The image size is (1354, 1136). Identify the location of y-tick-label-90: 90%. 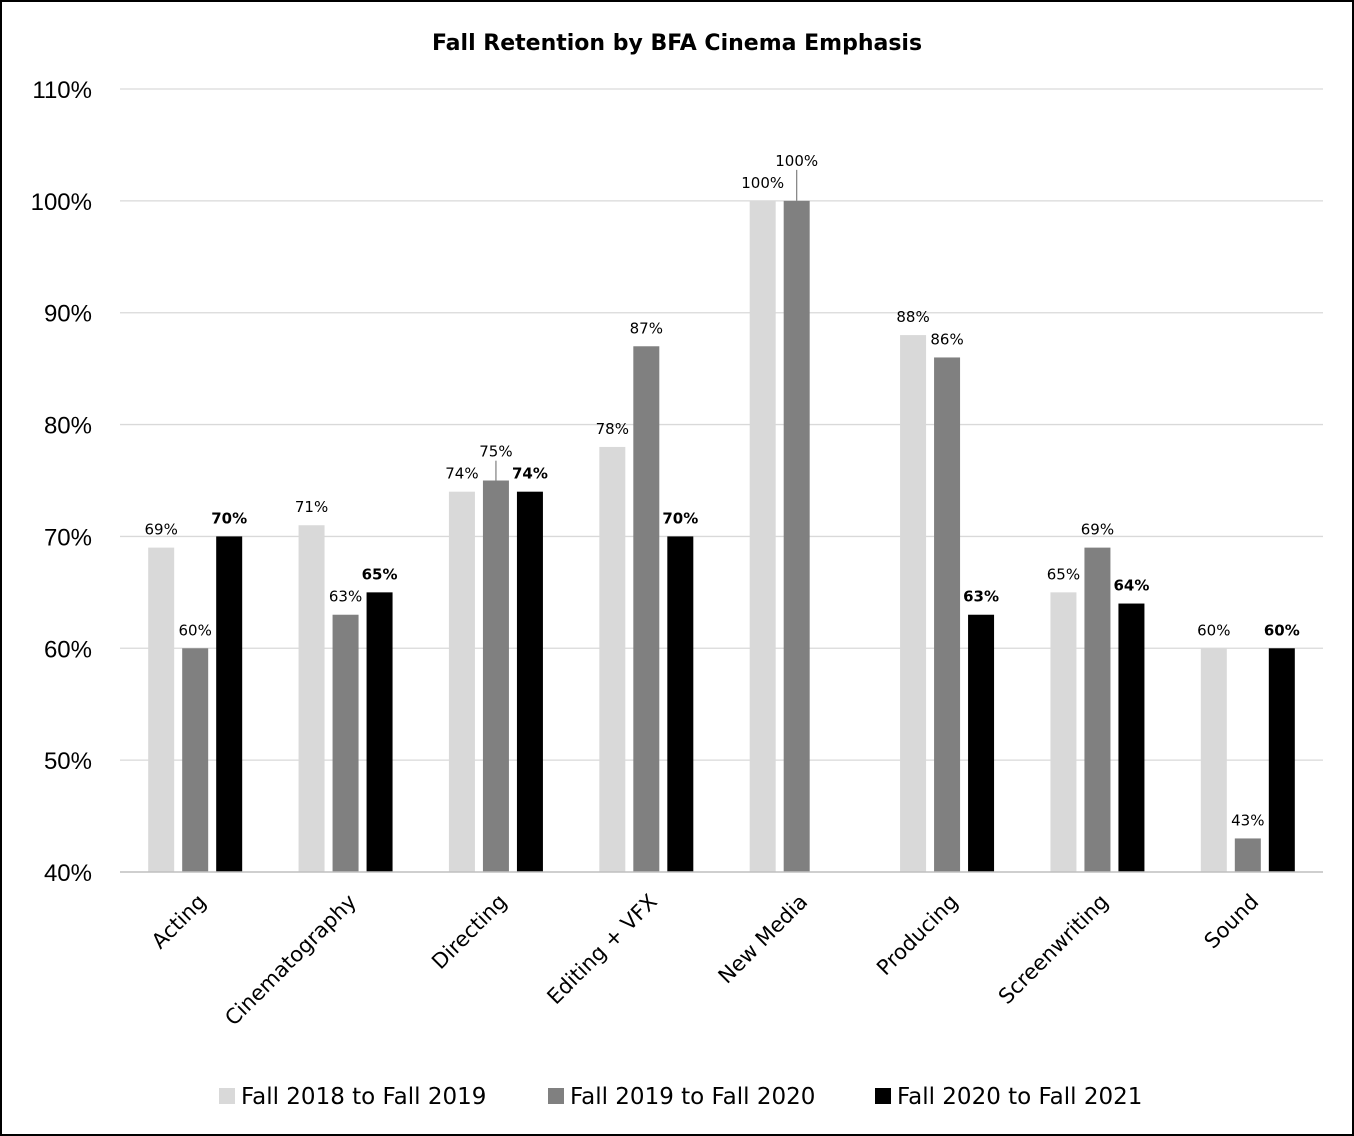
(68, 314).